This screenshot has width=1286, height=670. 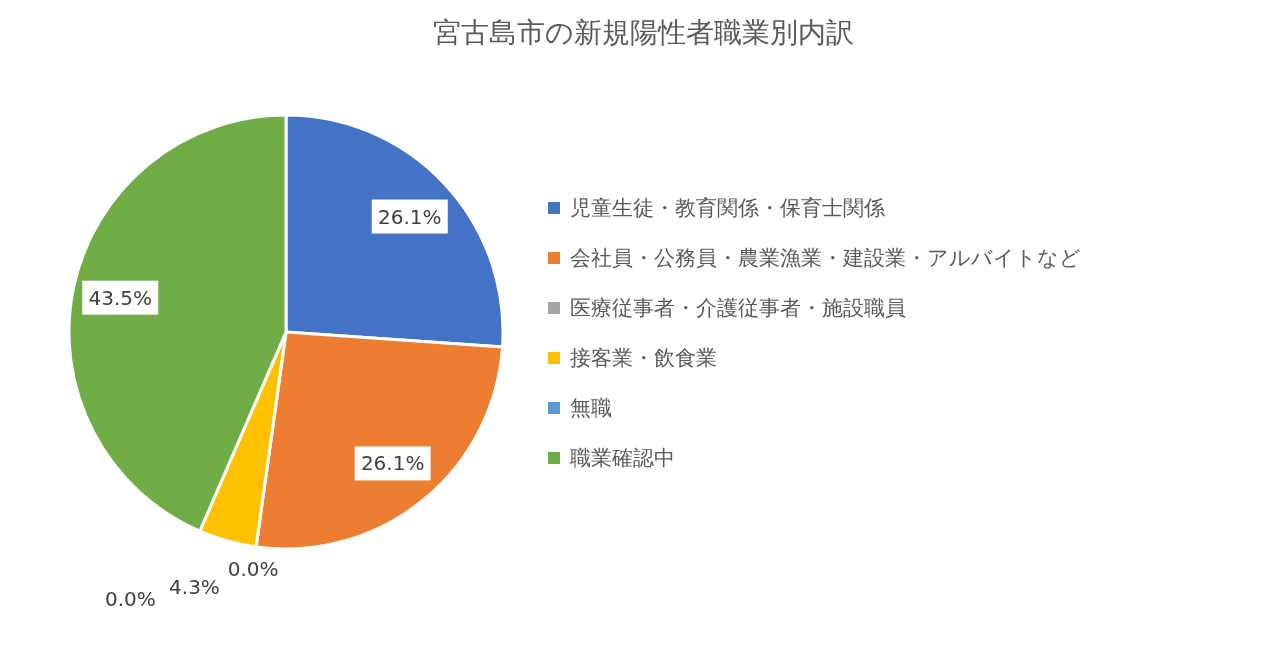 I want to click on legend-label: 職業確認中, so click(x=622, y=458).